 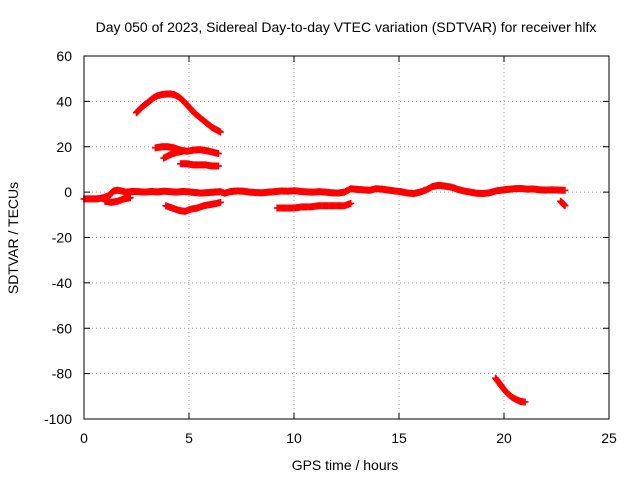 I want to click on x-axis-label: GPS time / hours, so click(x=345, y=465).